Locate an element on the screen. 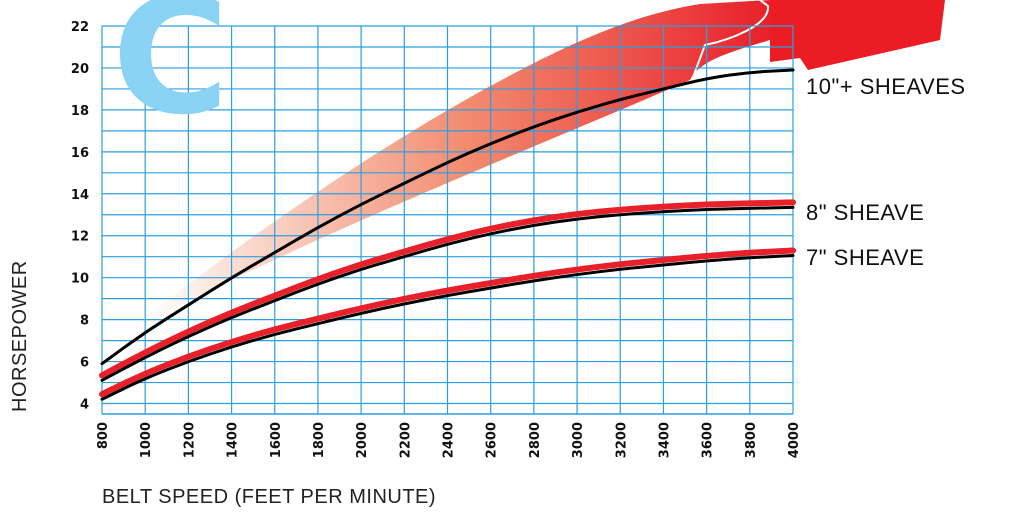  y-tick-label: 22 is located at coordinates (80, 27).